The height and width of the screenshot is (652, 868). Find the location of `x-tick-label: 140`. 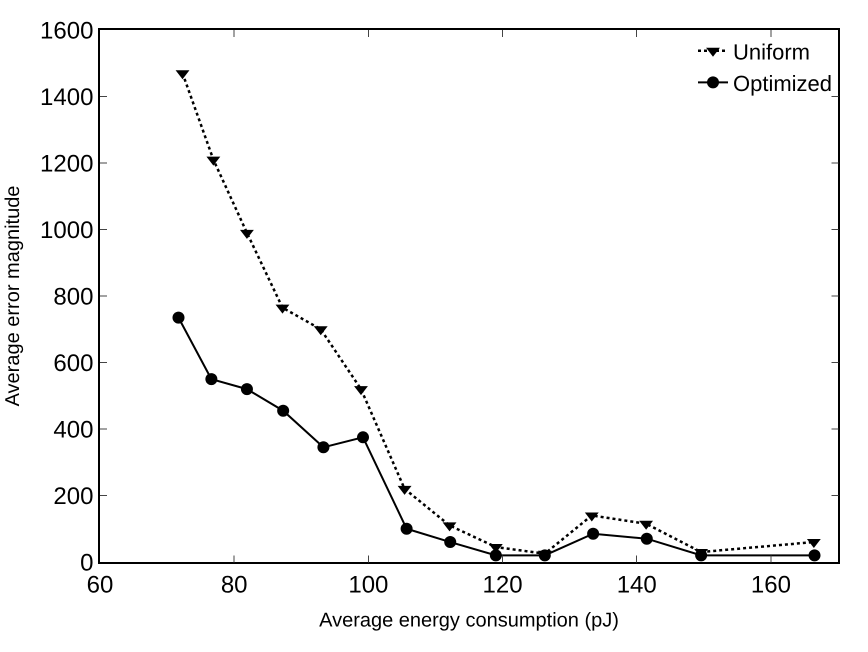

x-tick-label: 140 is located at coordinates (636, 585).